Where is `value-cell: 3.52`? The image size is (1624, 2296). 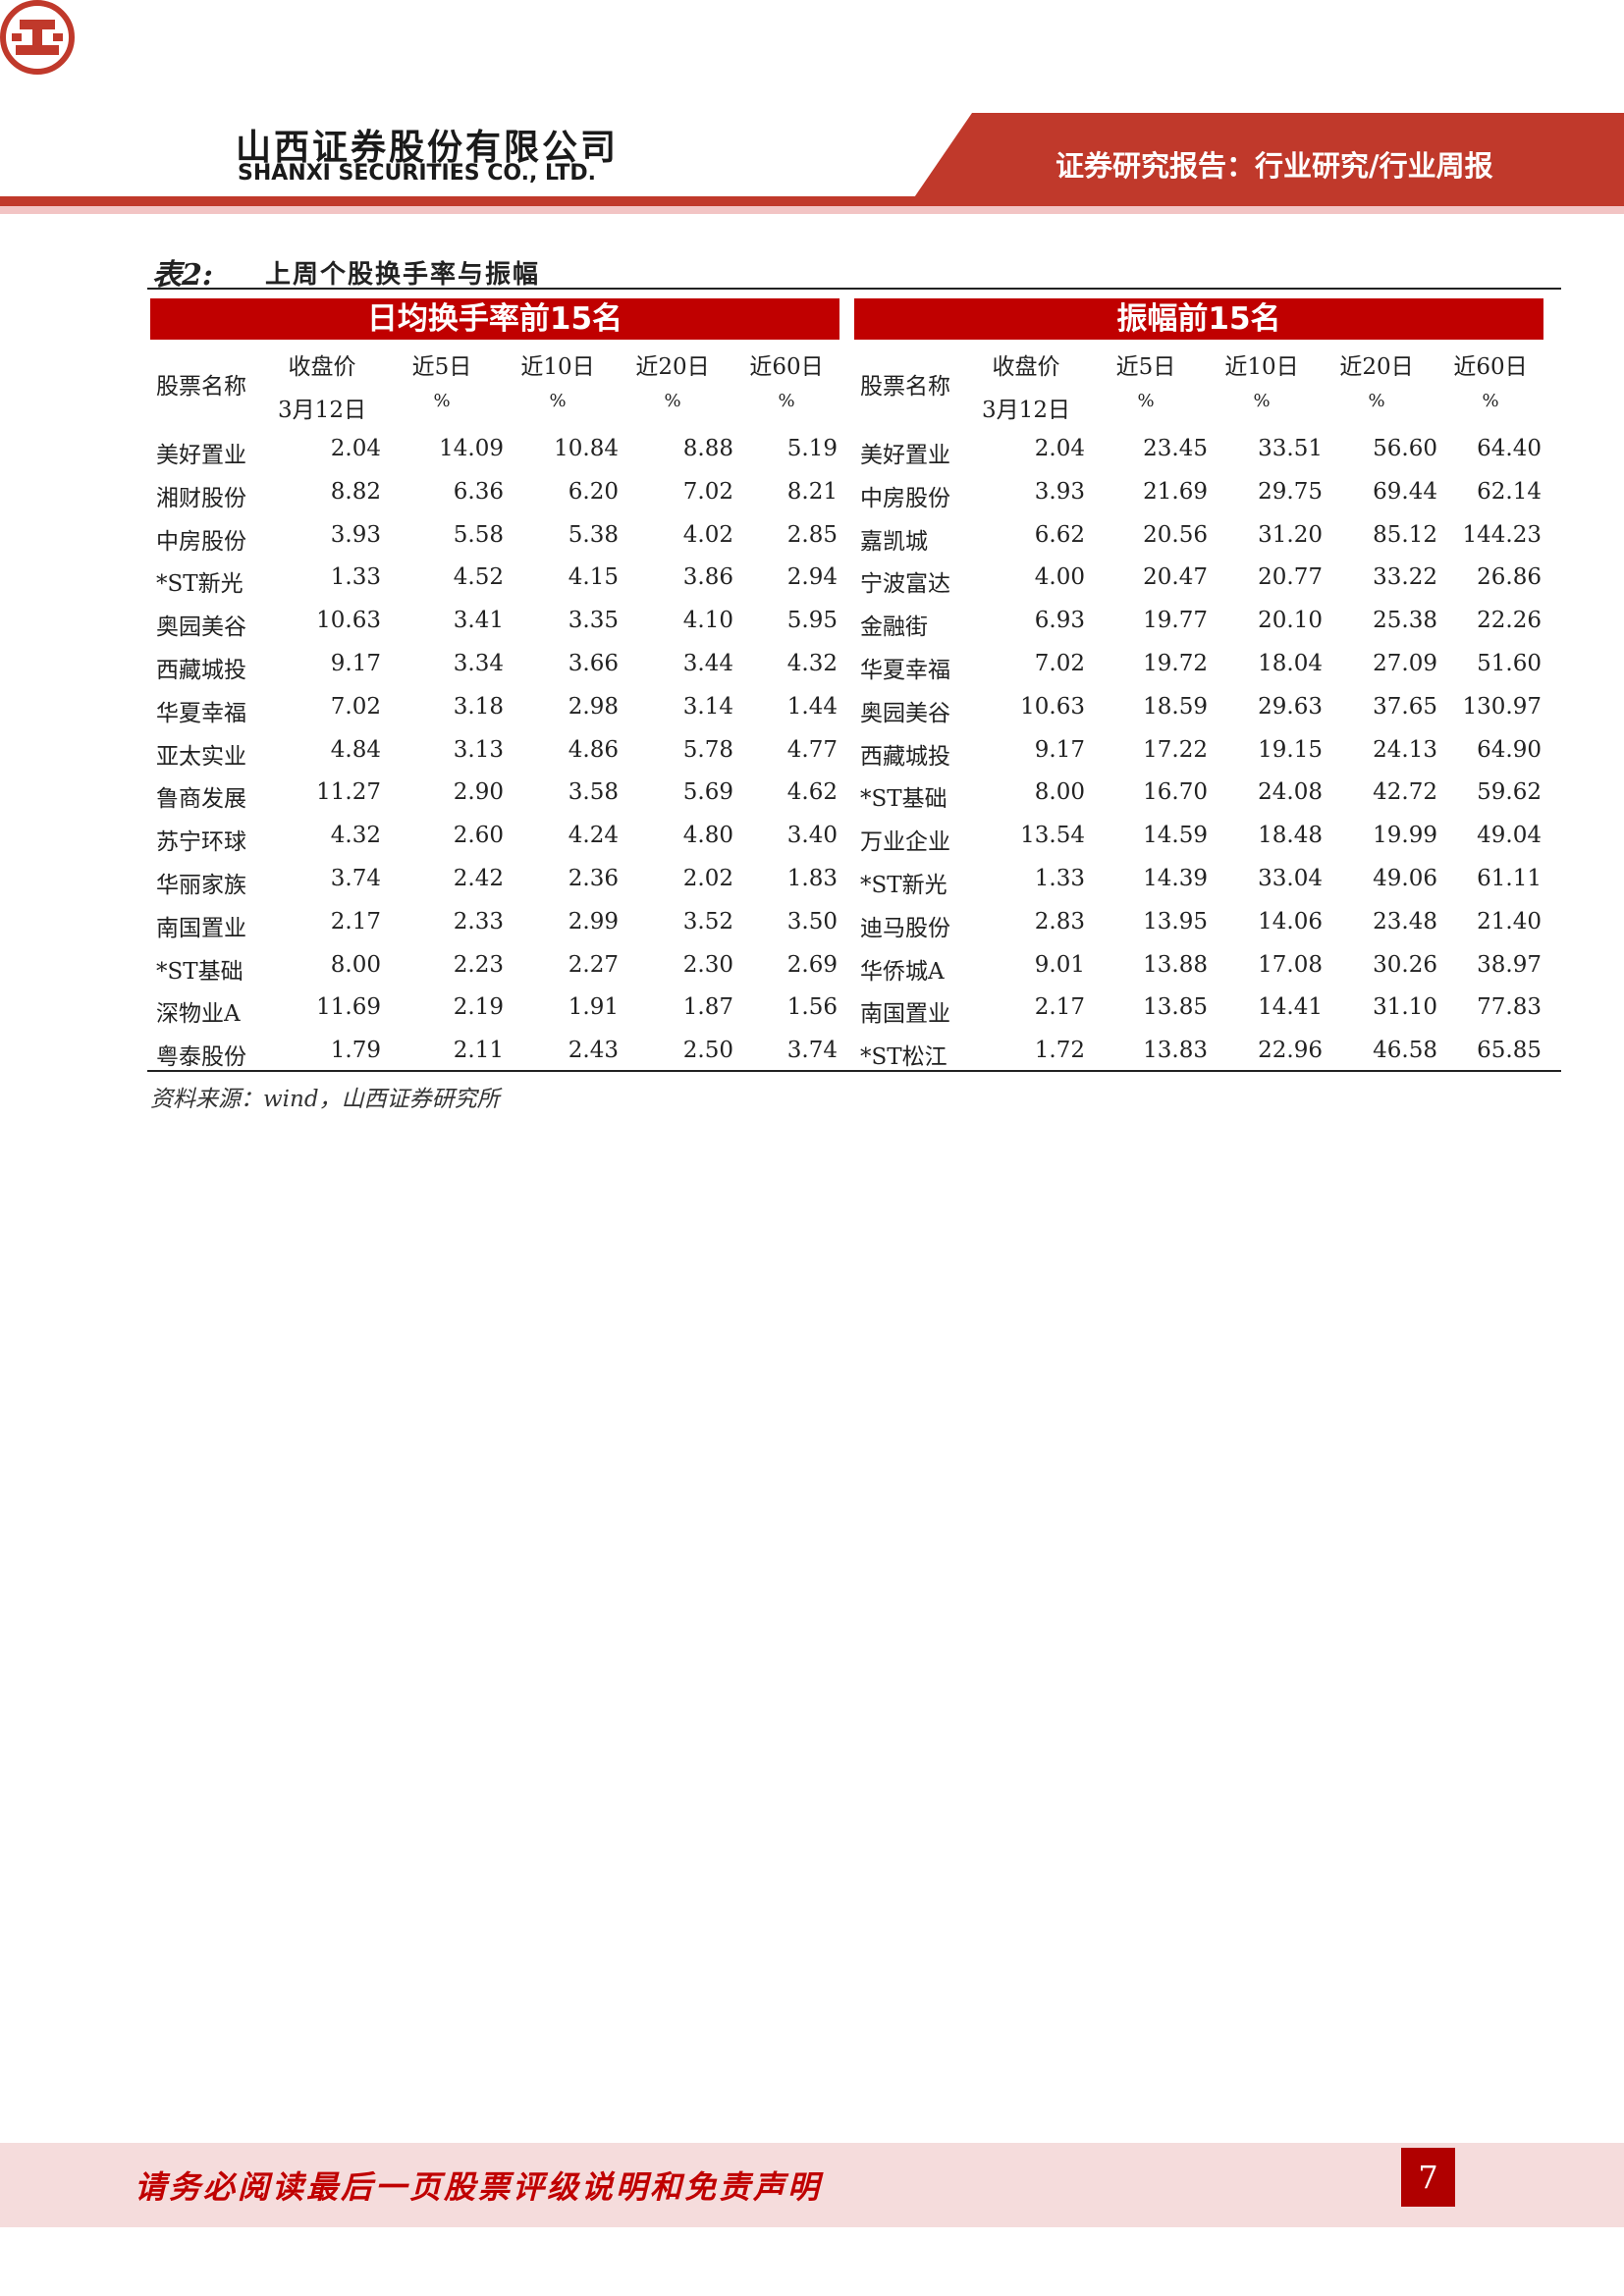 value-cell: 3.52 is located at coordinates (707, 921).